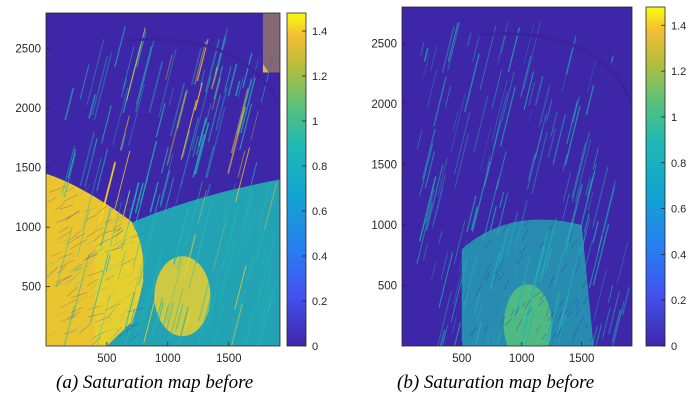  What do you see at coordinates (106, 359) in the screenshot?
I see `x-tick-label: 500` at bounding box center [106, 359].